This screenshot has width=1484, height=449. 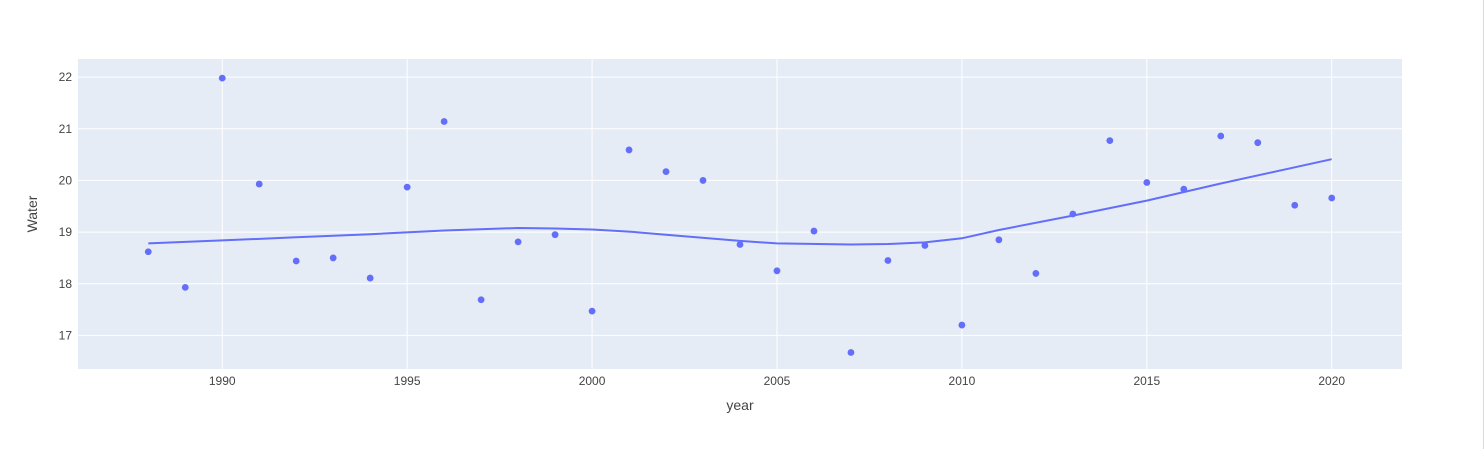 I want to click on y-tick-label: 21, so click(x=66, y=129).